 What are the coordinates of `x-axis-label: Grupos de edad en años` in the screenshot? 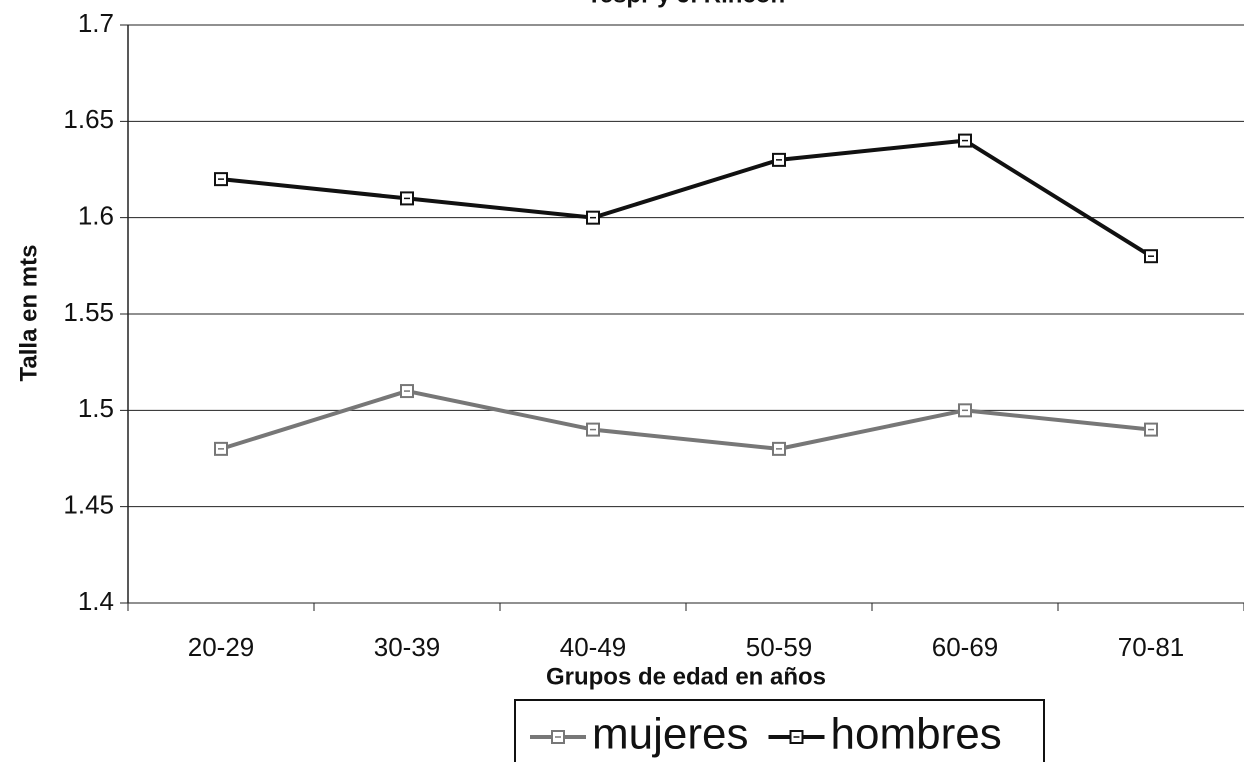 It's located at (686, 676).